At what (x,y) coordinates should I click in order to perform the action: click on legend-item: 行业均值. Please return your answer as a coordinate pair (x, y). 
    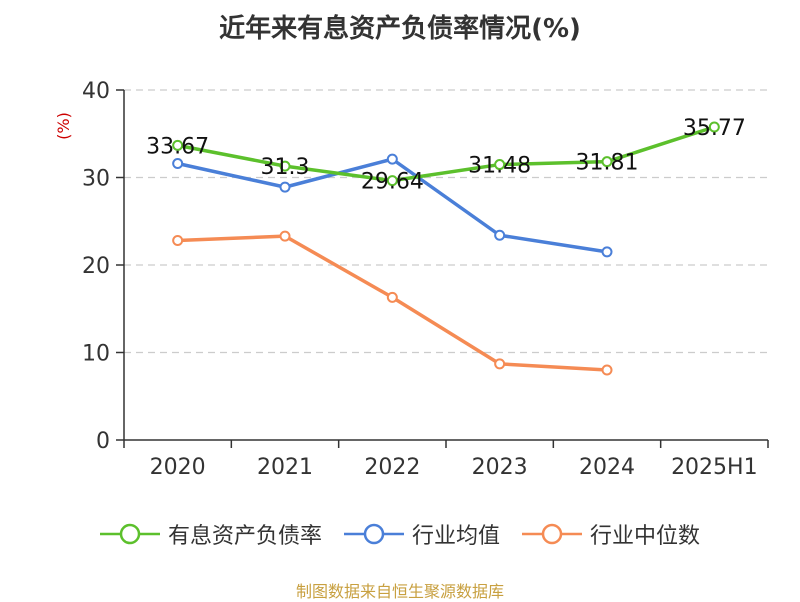
    Looking at the image, I should click on (421, 534).